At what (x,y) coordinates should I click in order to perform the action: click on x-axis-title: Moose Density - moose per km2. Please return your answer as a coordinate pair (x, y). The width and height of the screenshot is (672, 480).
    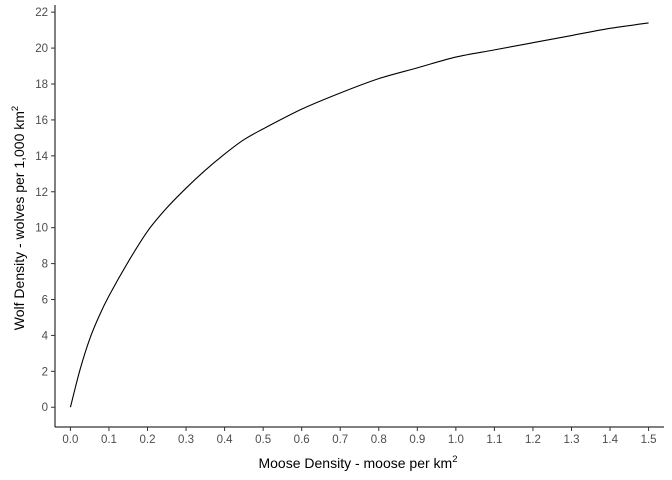
    Looking at the image, I should click on (357, 462).